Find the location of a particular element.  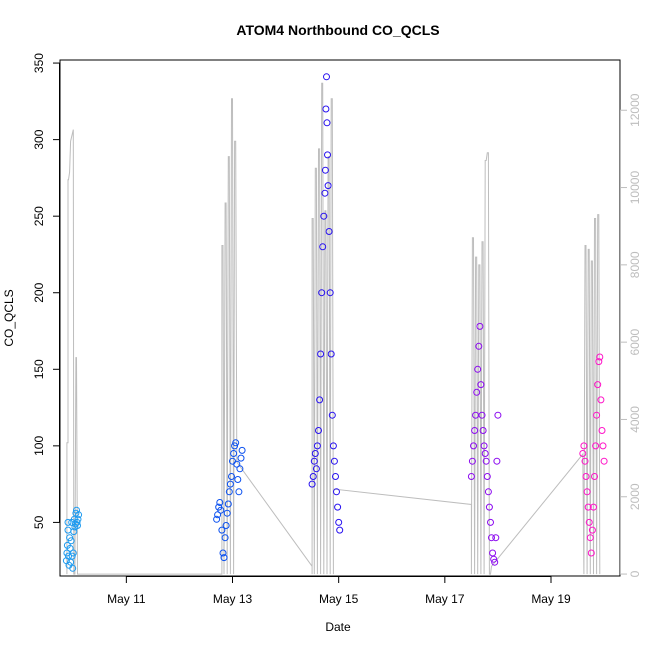

flight-2-series is located at coordinates (229, 500).